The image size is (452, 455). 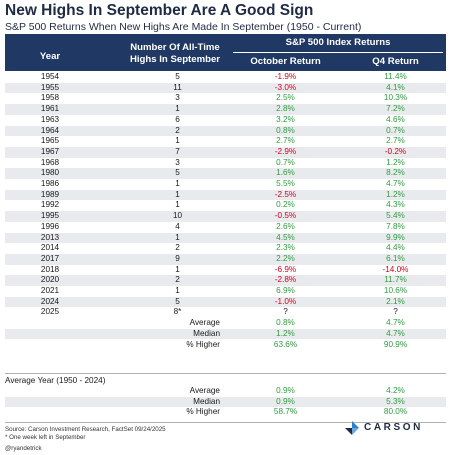 What do you see at coordinates (285, 312) in the screenshot?
I see `cell-october-return: ?` at bounding box center [285, 312].